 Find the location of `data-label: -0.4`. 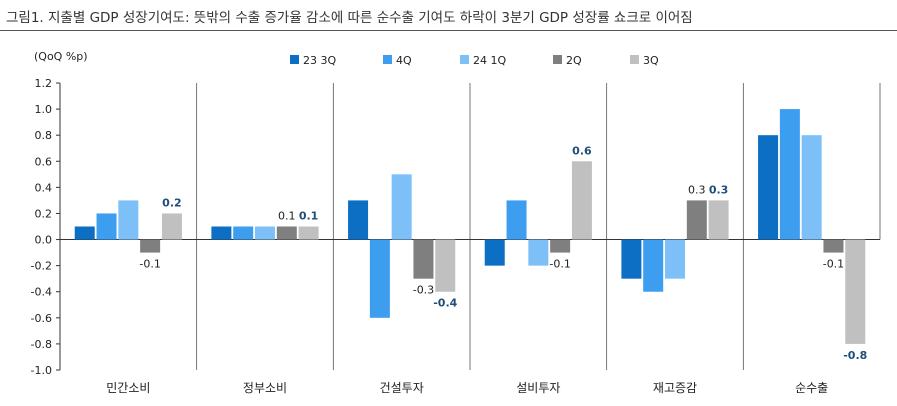

data-label: -0.4 is located at coordinates (445, 303).